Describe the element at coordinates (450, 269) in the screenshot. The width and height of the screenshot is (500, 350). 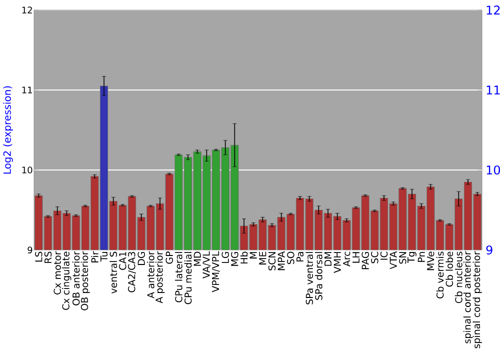
I see `x-tick-label: Cb lobe` at that location.